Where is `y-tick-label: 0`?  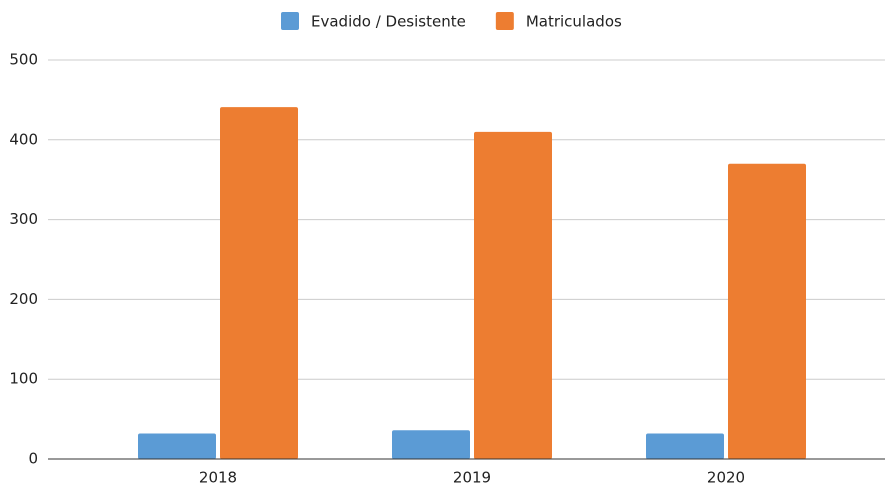
y-tick-label: 0 is located at coordinates (33, 459).